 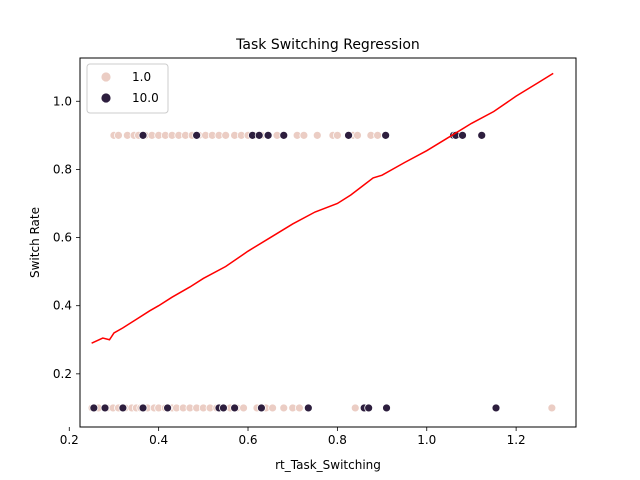 What do you see at coordinates (141, 77) in the screenshot?
I see `legend-label-1-0: 1.0` at bounding box center [141, 77].